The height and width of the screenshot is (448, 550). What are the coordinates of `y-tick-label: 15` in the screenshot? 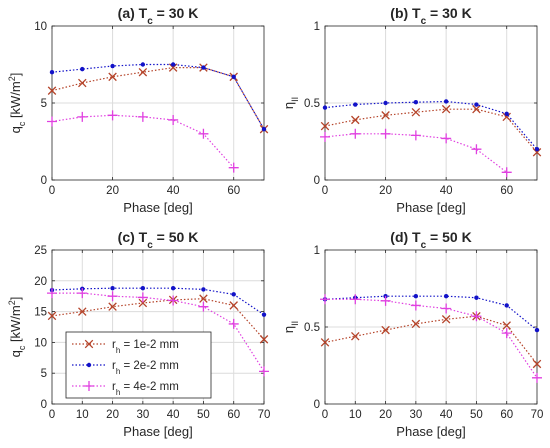 It's located at (40, 313).